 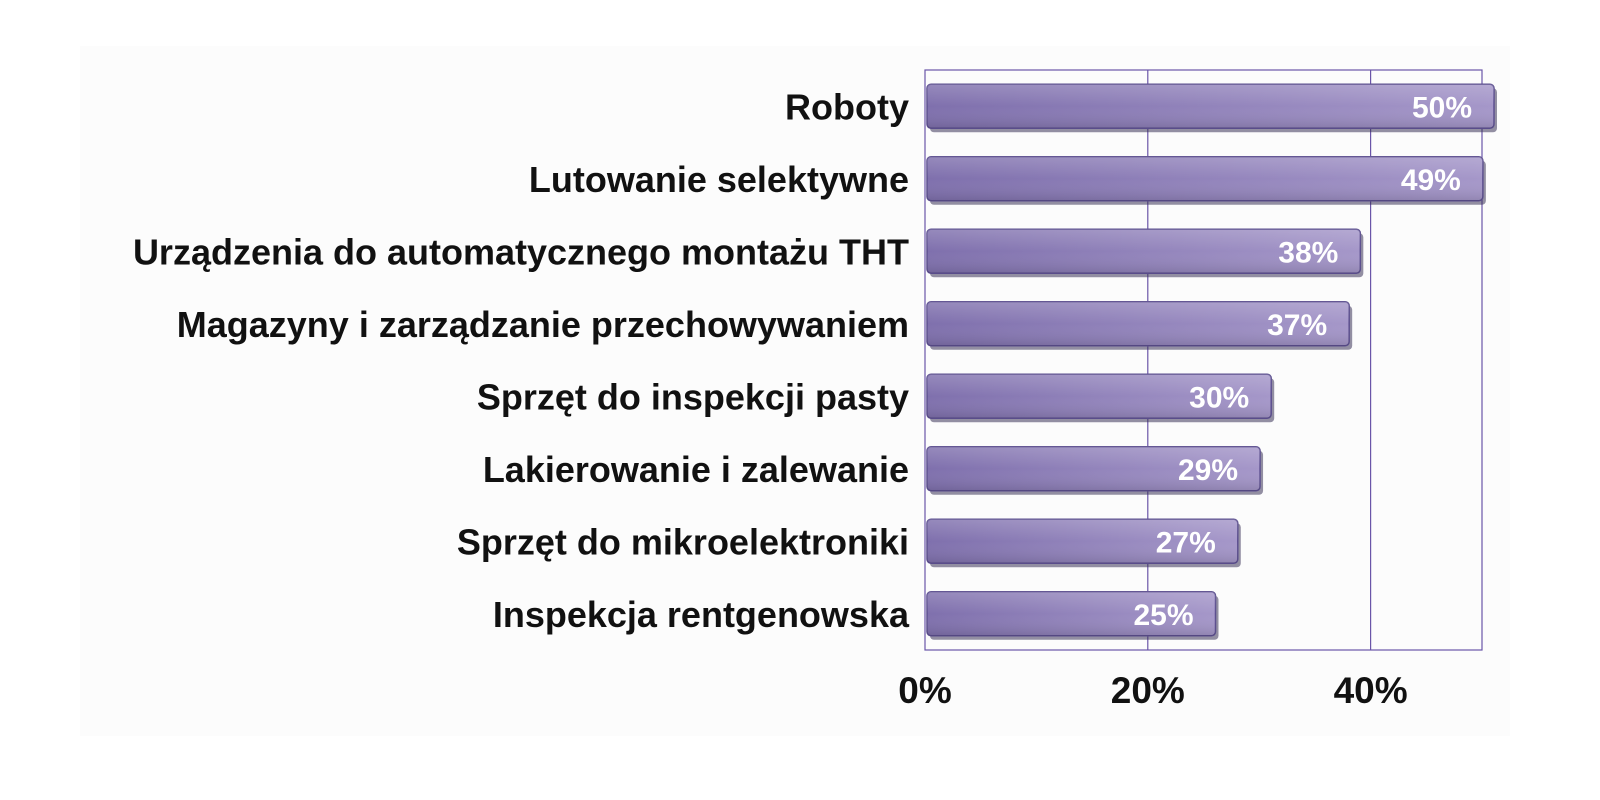 I want to click on x-tick-label: 20%, so click(x=1148, y=690).